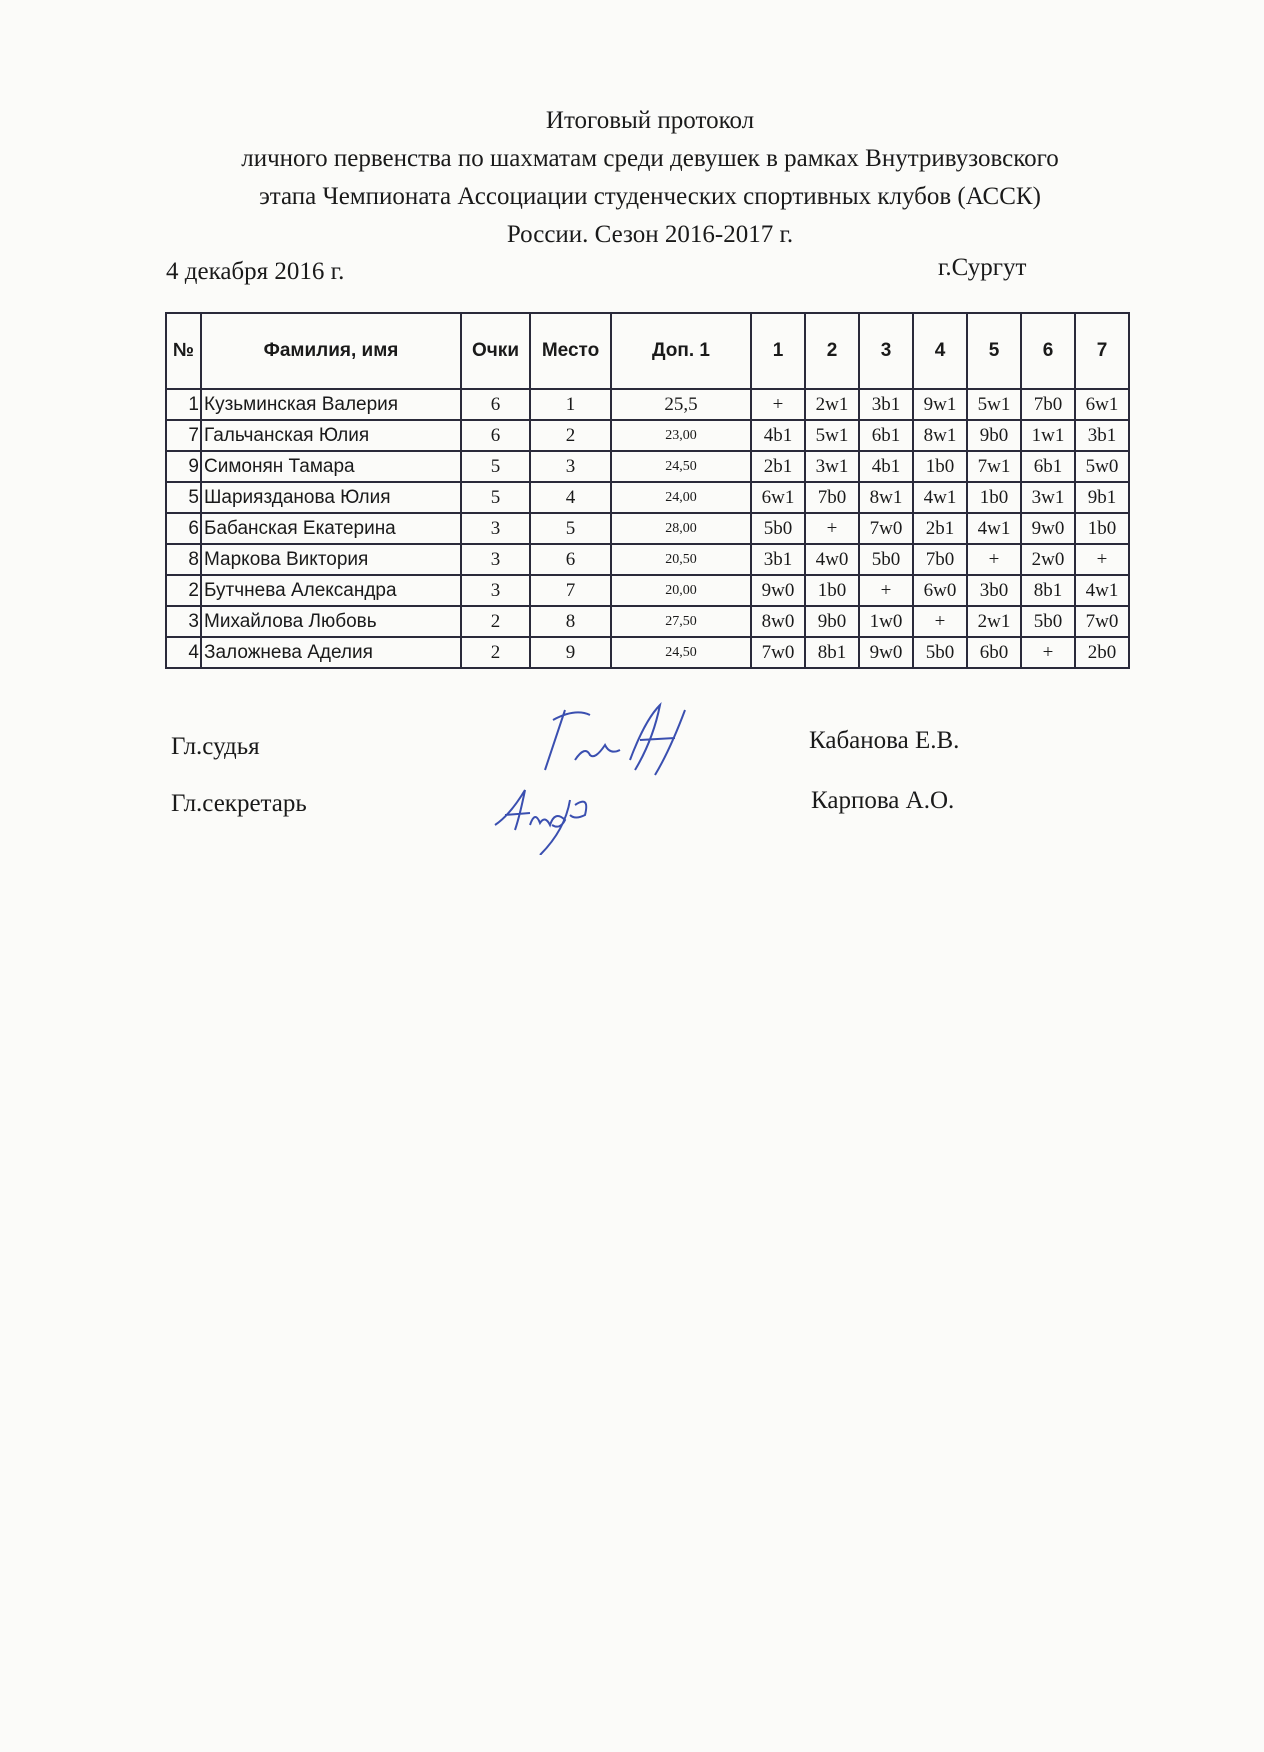 This screenshot has height=1752, width=1264. What do you see at coordinates (183, 351) in the screenshot?
I see `column-header: №` at bounding box center [183, 351].